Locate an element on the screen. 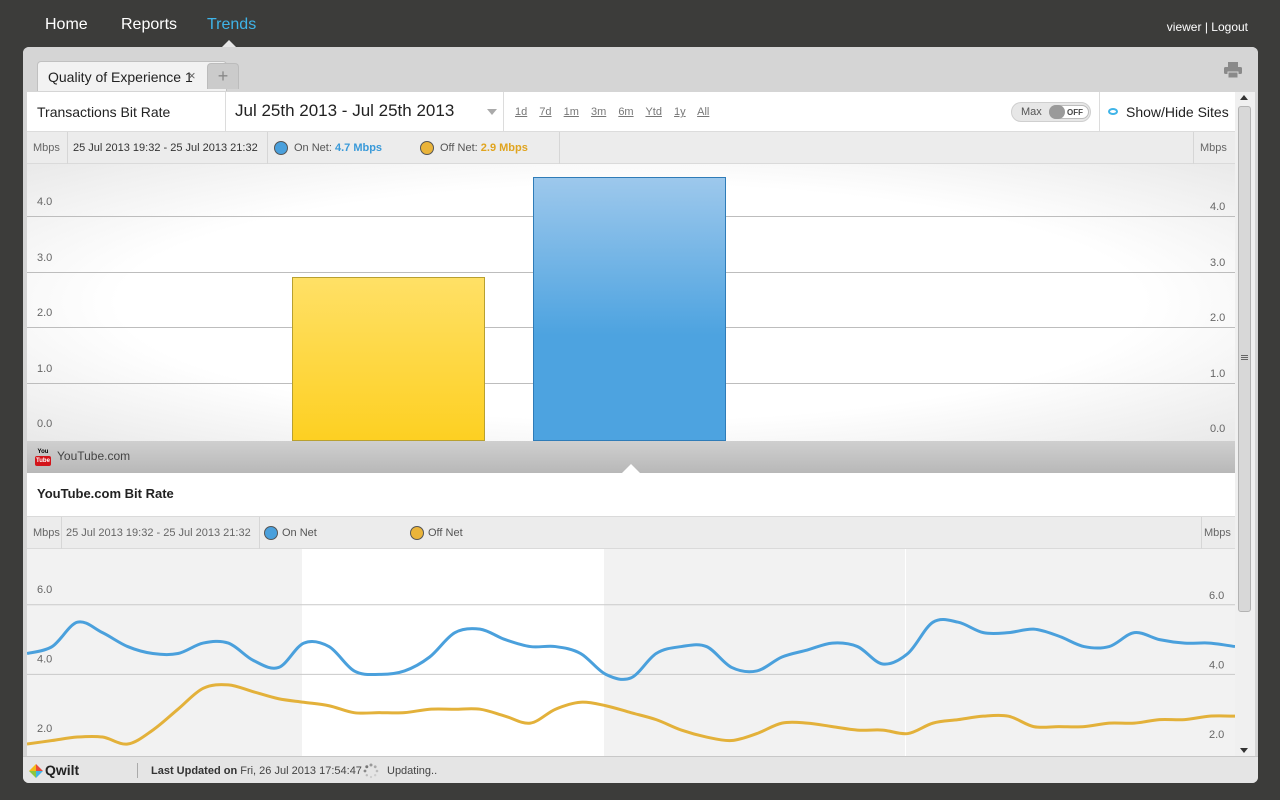 This screenshot has height=800, width=1280. section-title: YouTube.com Bit Rate is located at coordinates (105, 493).